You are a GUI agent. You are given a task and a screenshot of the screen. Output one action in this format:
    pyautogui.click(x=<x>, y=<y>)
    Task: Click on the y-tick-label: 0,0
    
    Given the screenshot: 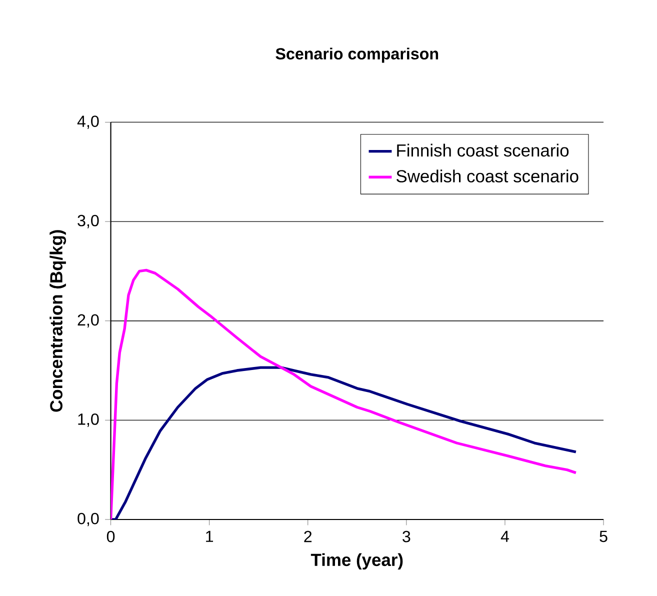 What is the action you would take?
    pyautogui.click(x=88, y=519)
    